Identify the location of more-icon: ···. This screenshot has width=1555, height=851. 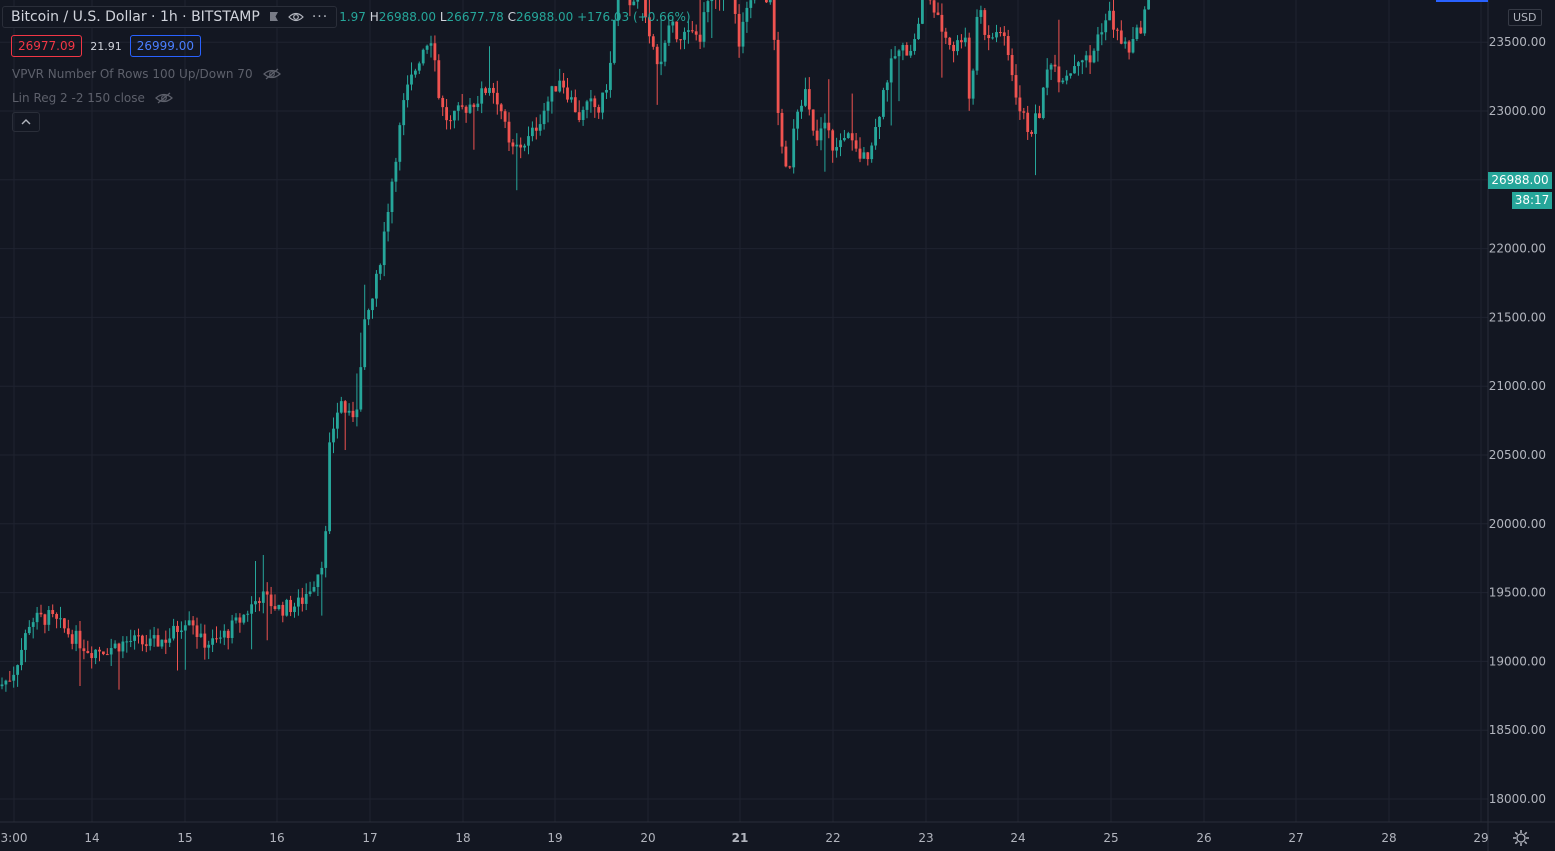
(320, 17).